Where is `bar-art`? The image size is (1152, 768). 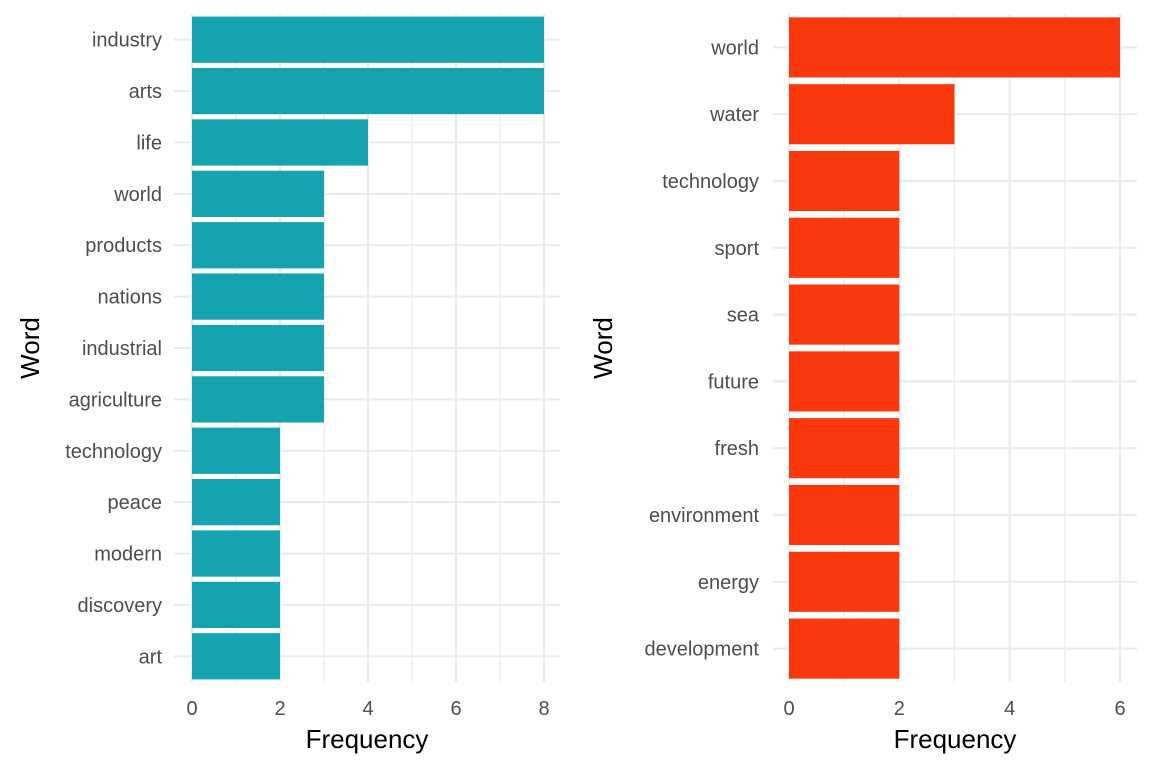
bar-art is located at coordinates (236, 656).